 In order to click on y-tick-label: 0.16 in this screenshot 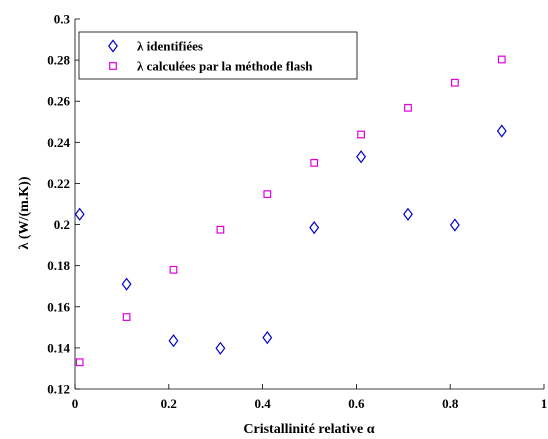, I will do `click(58, 306)`.